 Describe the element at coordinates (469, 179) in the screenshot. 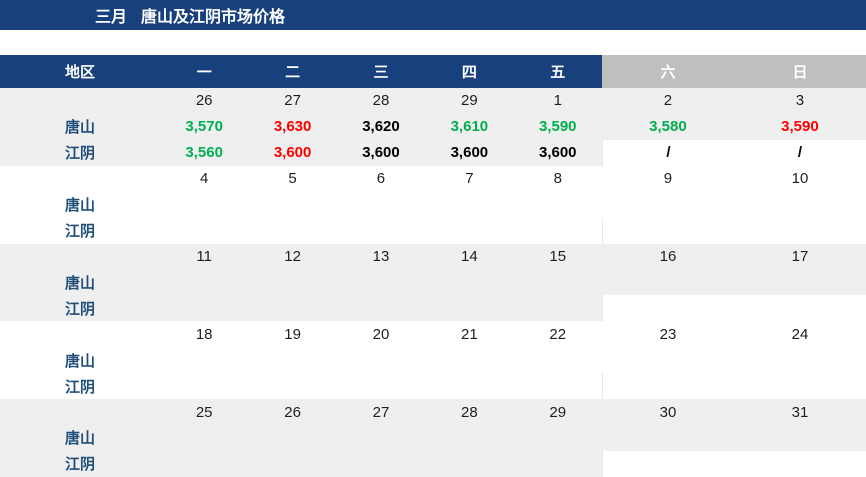

I see `date-cell: 7` at that location.